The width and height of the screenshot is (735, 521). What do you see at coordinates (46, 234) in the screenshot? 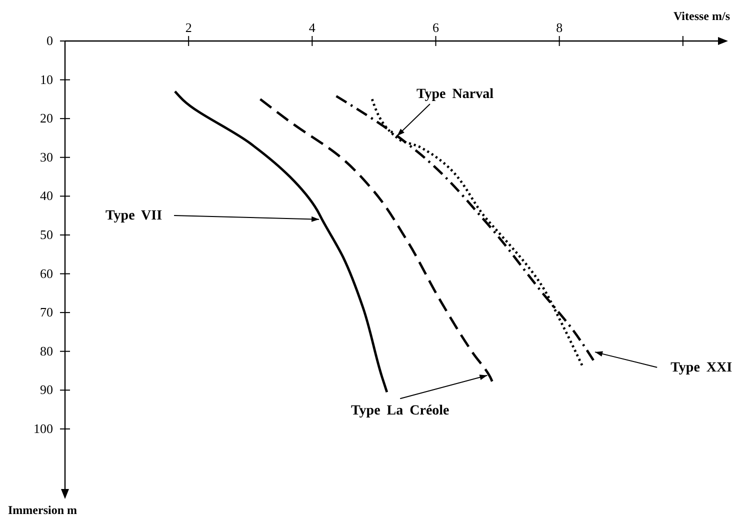
I see `y-tick-label: 50` at bounding box center [46, 234].